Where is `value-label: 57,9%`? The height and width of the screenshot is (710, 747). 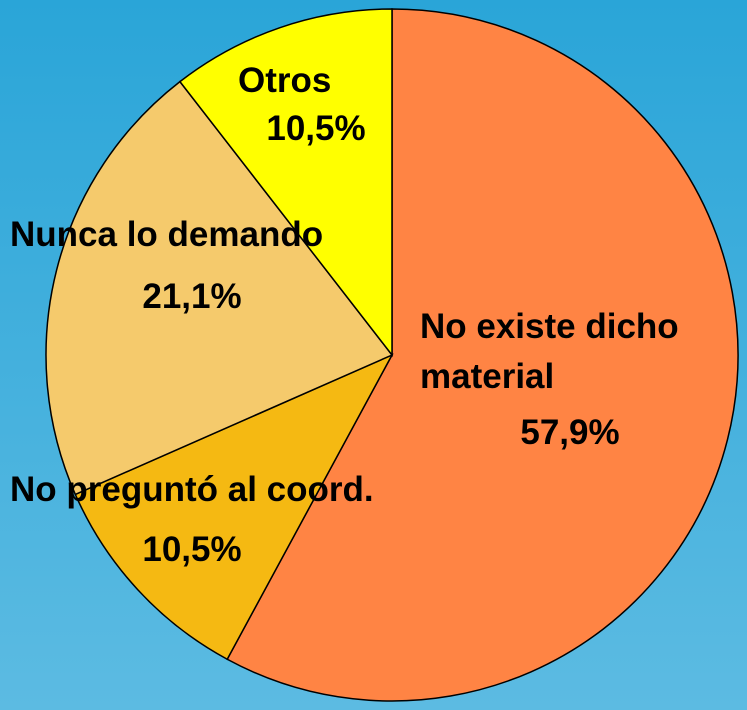 value-label: 57,9% is located at coordinates (570, 432).